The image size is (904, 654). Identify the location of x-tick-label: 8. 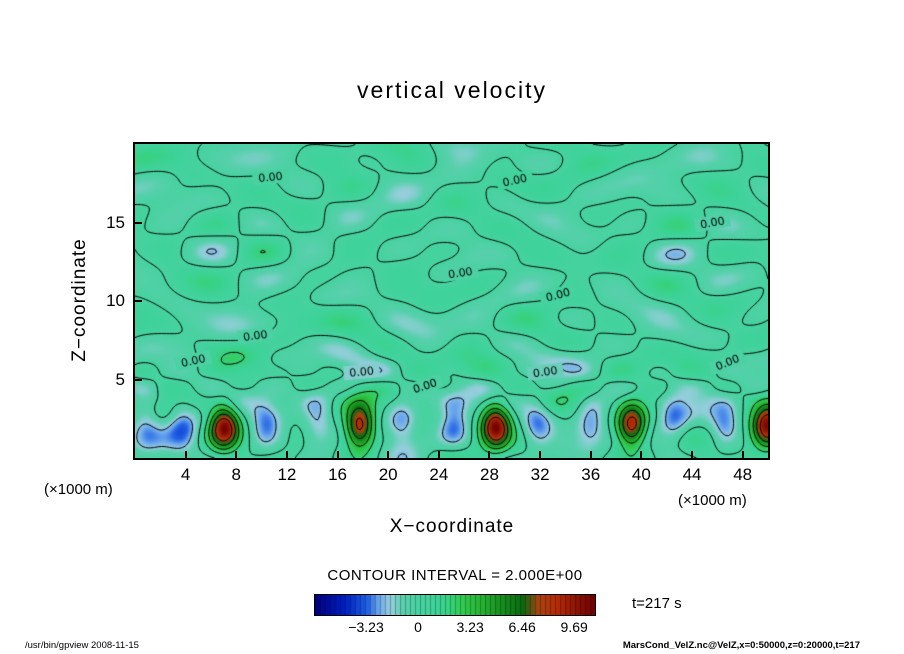
(236, 474).